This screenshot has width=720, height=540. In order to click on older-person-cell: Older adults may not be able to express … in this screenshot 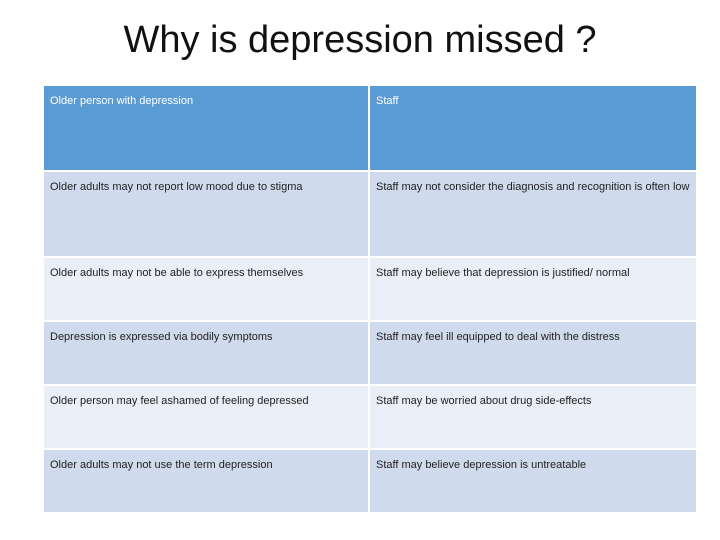, I will do `click(206, 289)`.